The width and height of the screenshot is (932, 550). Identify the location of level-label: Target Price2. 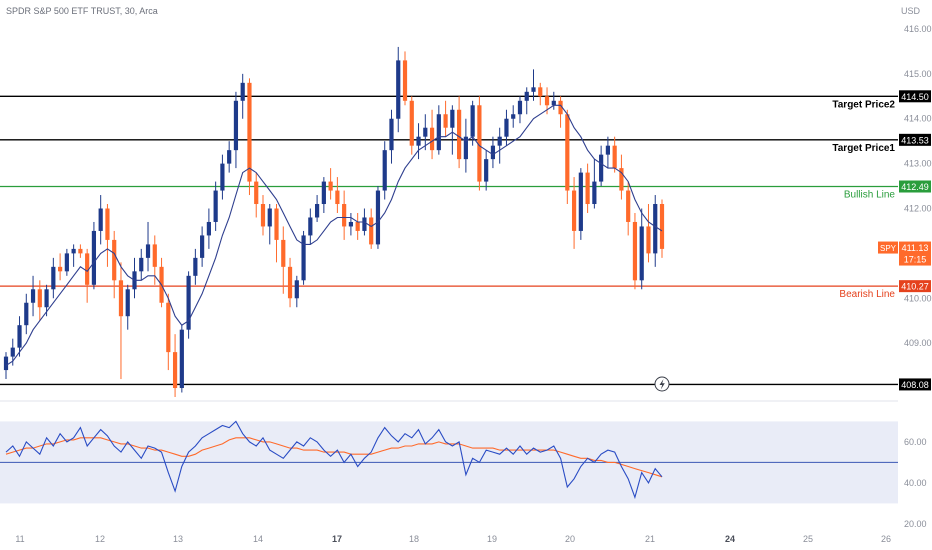
(863, 104).